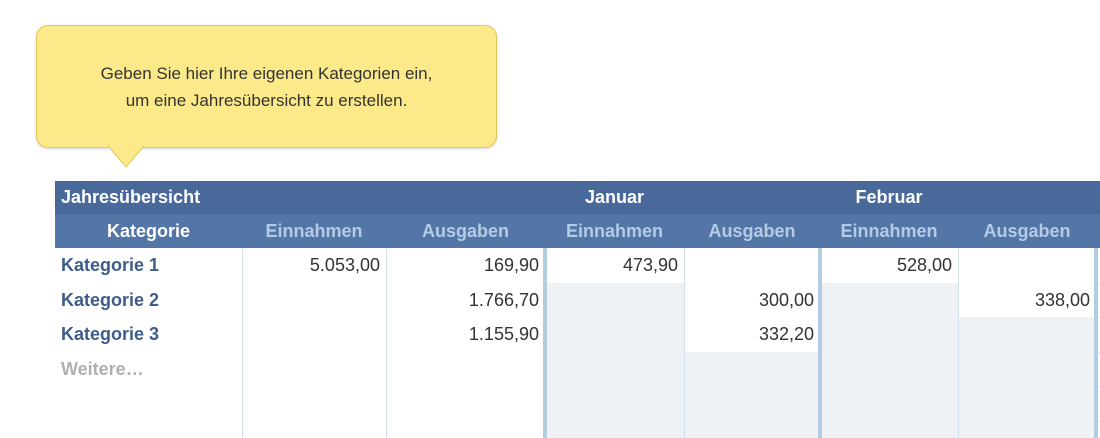  What do you see at coordinates (752, 299) in the screenshot?
I see `cell: 300,00` at bounding box center [752, 299].